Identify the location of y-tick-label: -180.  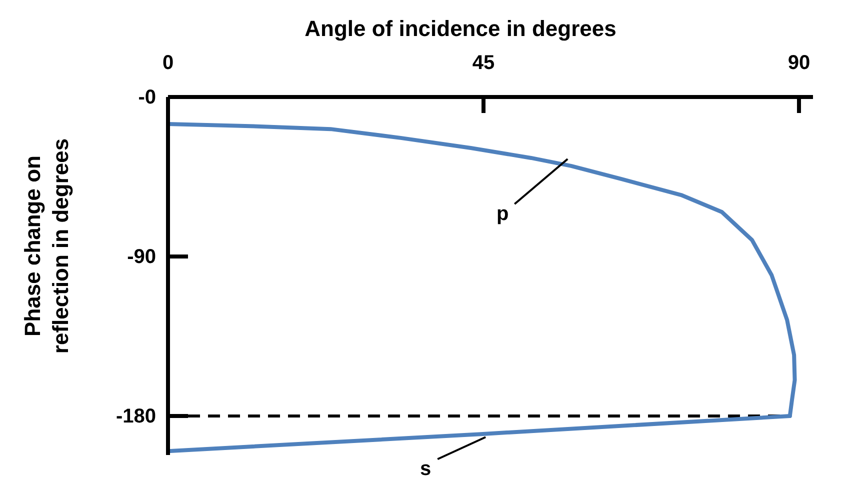
(136, 416).